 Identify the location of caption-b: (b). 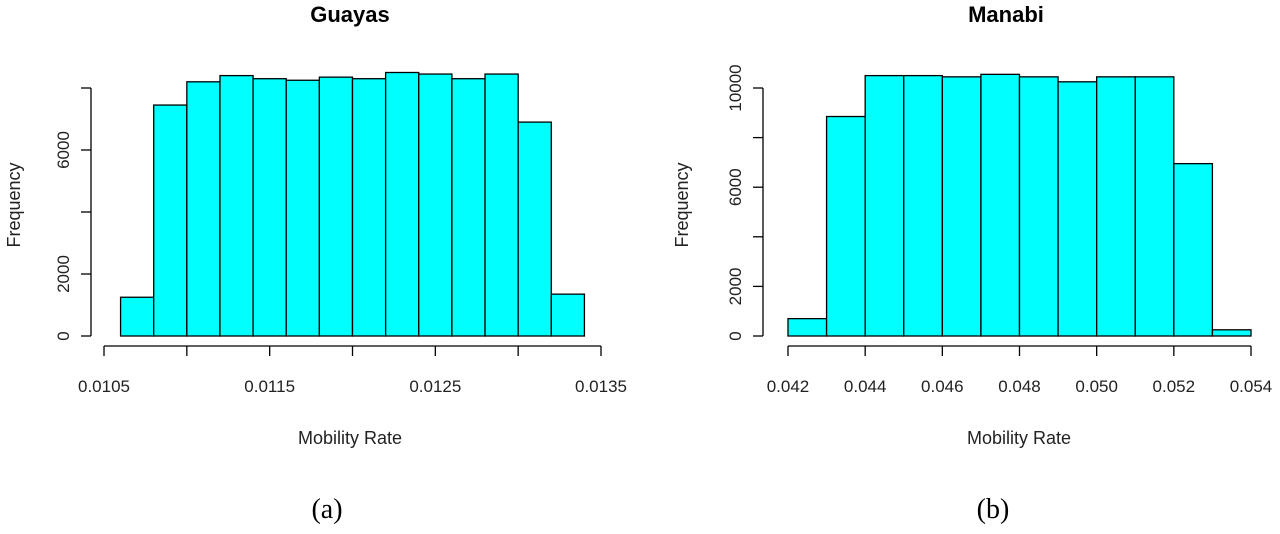
(993, 509).